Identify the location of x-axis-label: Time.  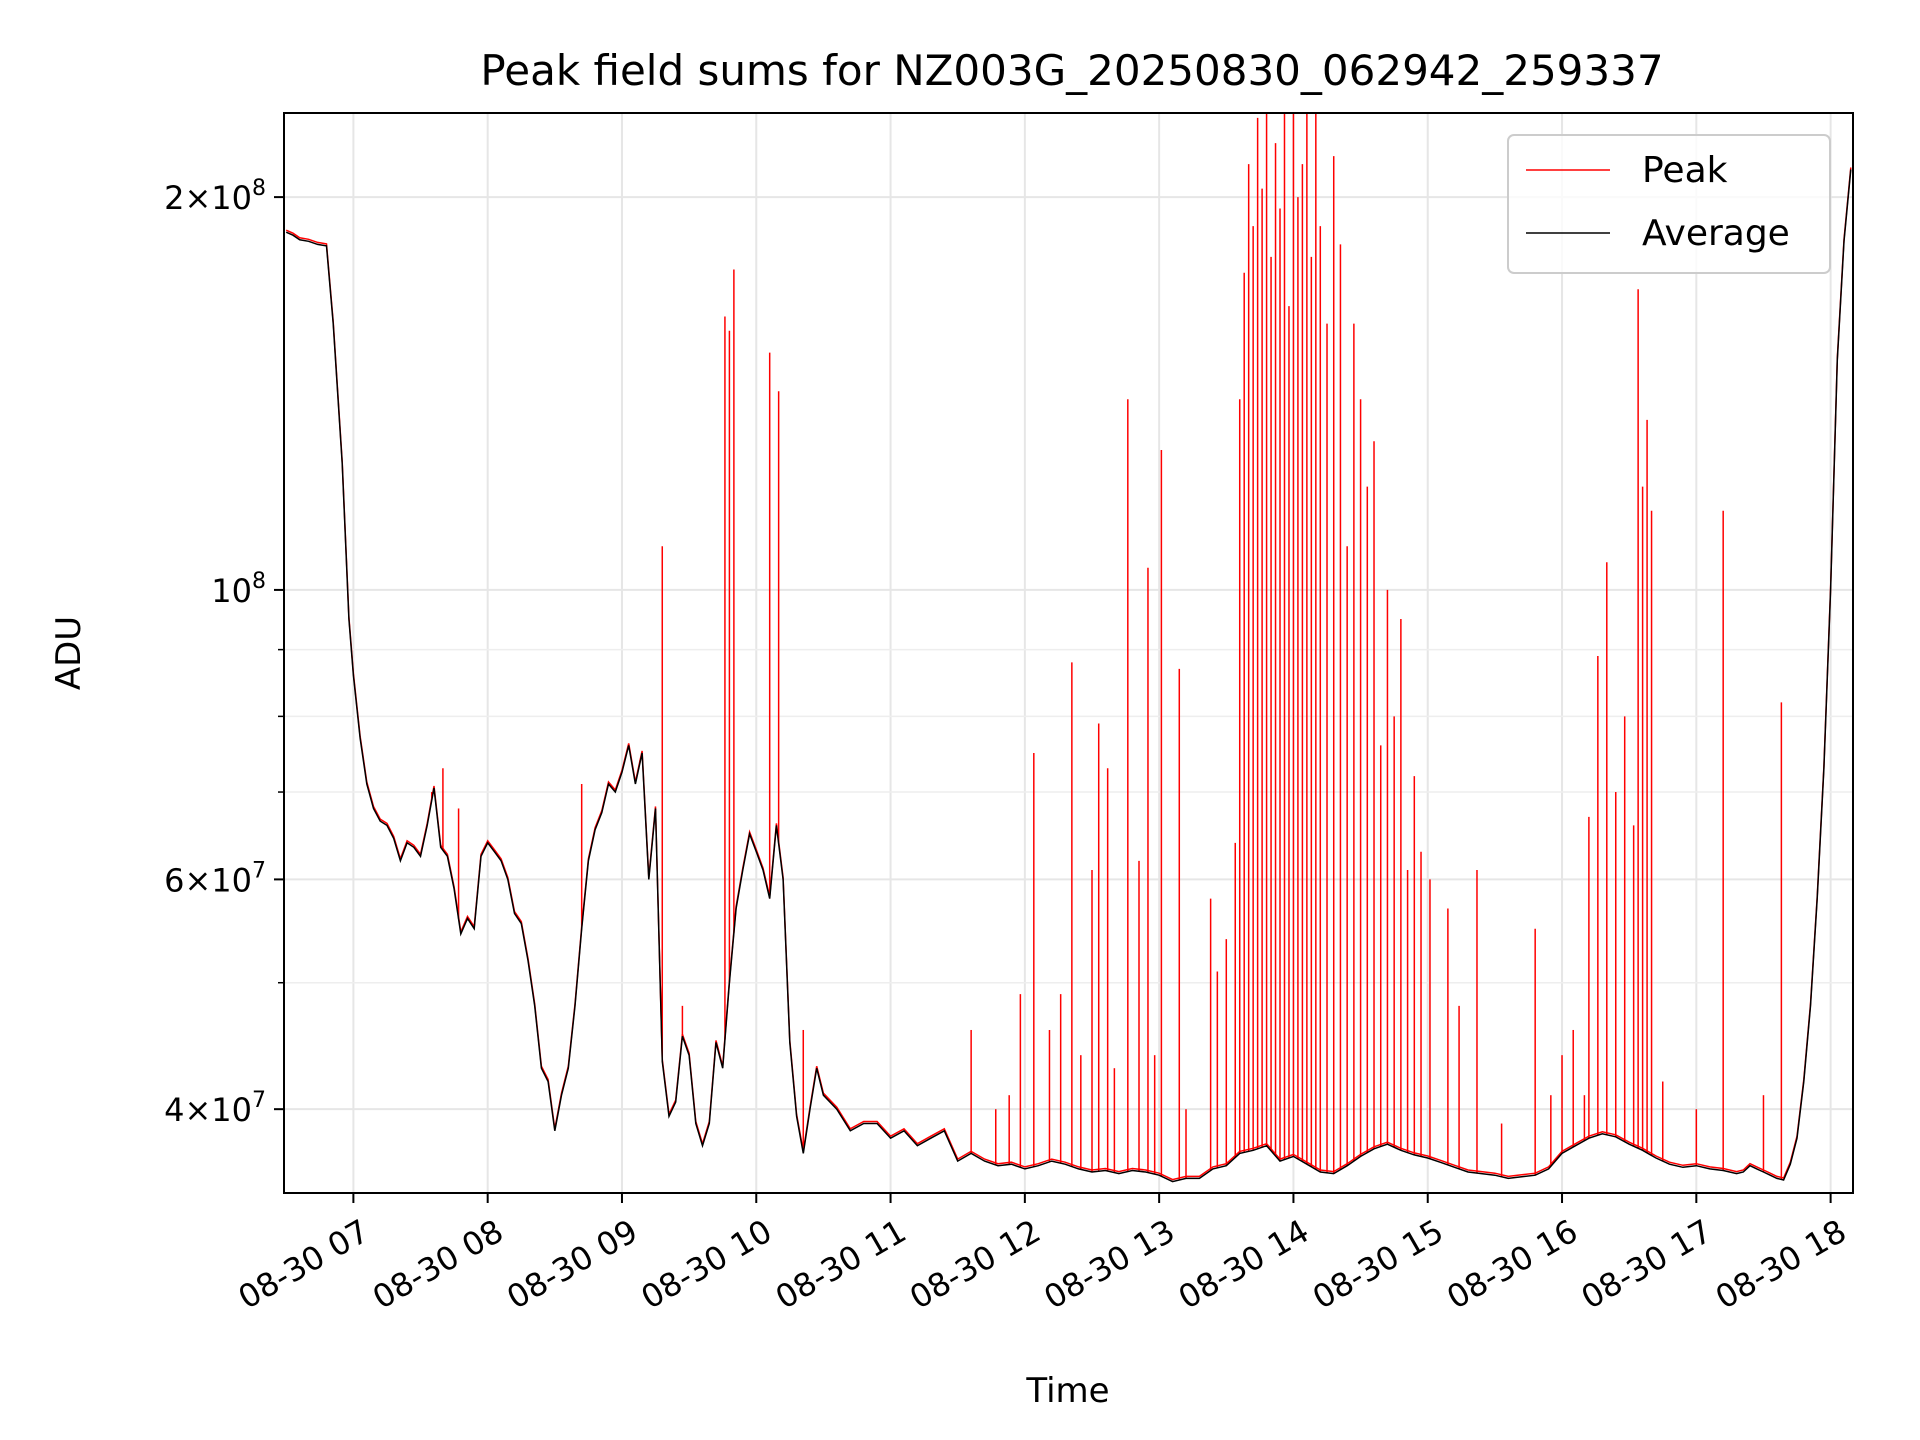
(1067, 1391).